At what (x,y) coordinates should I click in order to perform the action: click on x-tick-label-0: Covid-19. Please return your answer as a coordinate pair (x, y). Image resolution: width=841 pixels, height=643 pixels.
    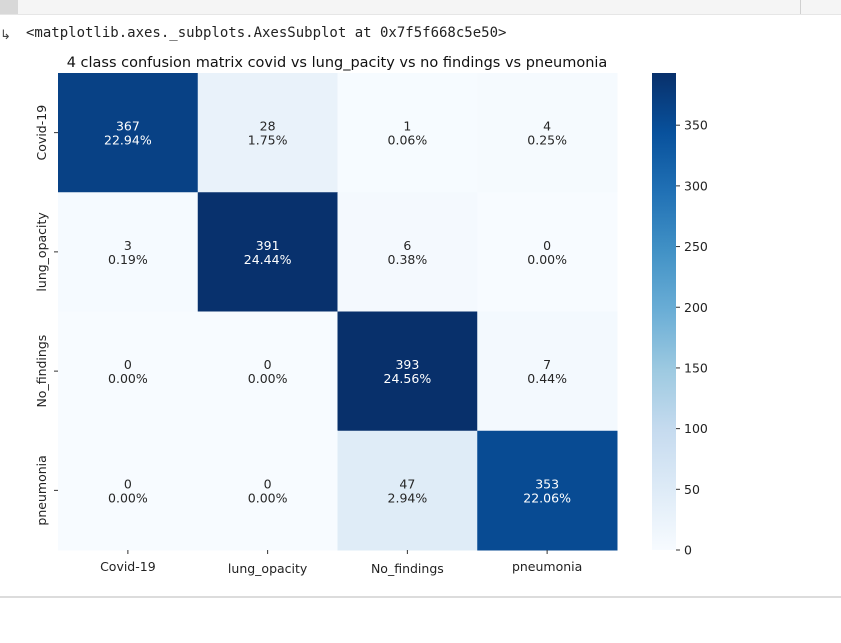
    Looking at the image, I should click on (128, 566).